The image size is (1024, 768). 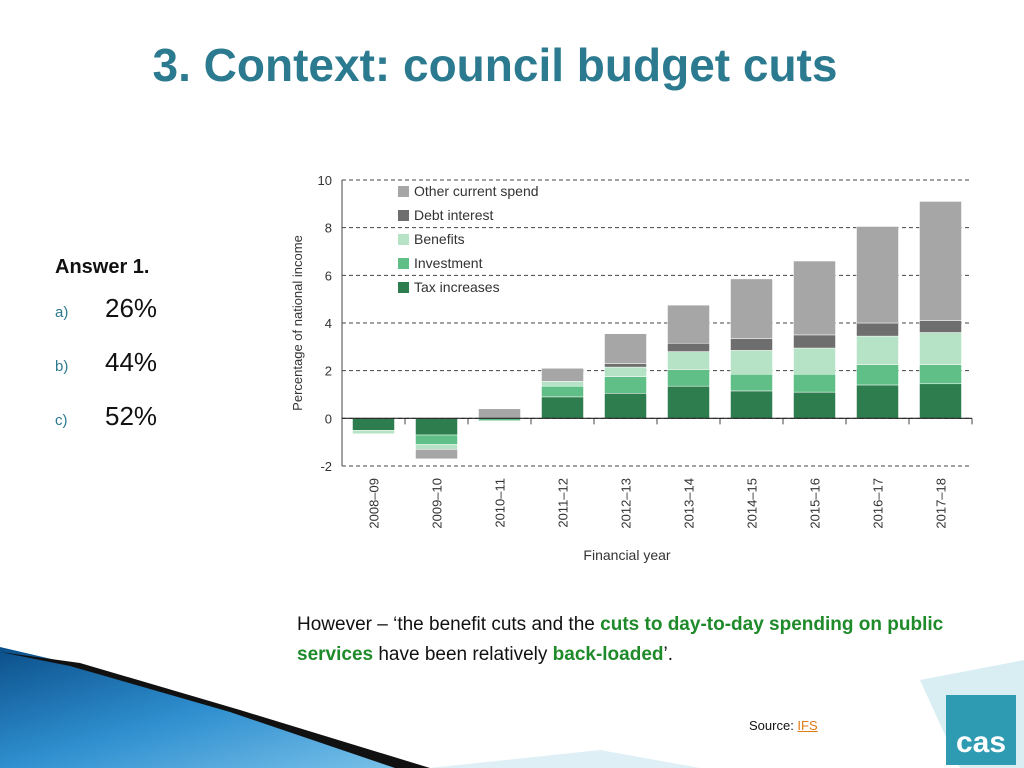 I want to click on answer-option-a: a) 26%, so click(x=106, y=320).